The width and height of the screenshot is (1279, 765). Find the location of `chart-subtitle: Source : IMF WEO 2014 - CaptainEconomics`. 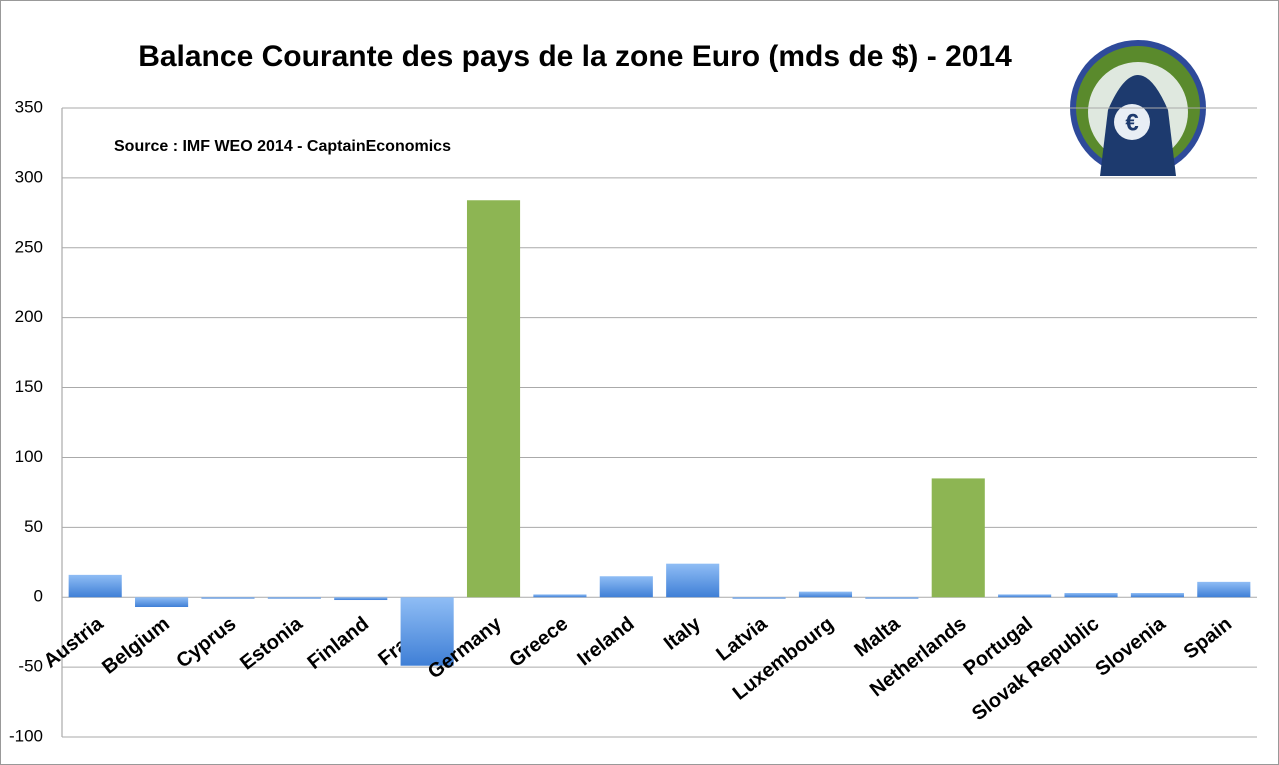

chart-subtitle: Source : IMF WEO 2014 - CaptainEconomics is located at coordinates (282, 146).